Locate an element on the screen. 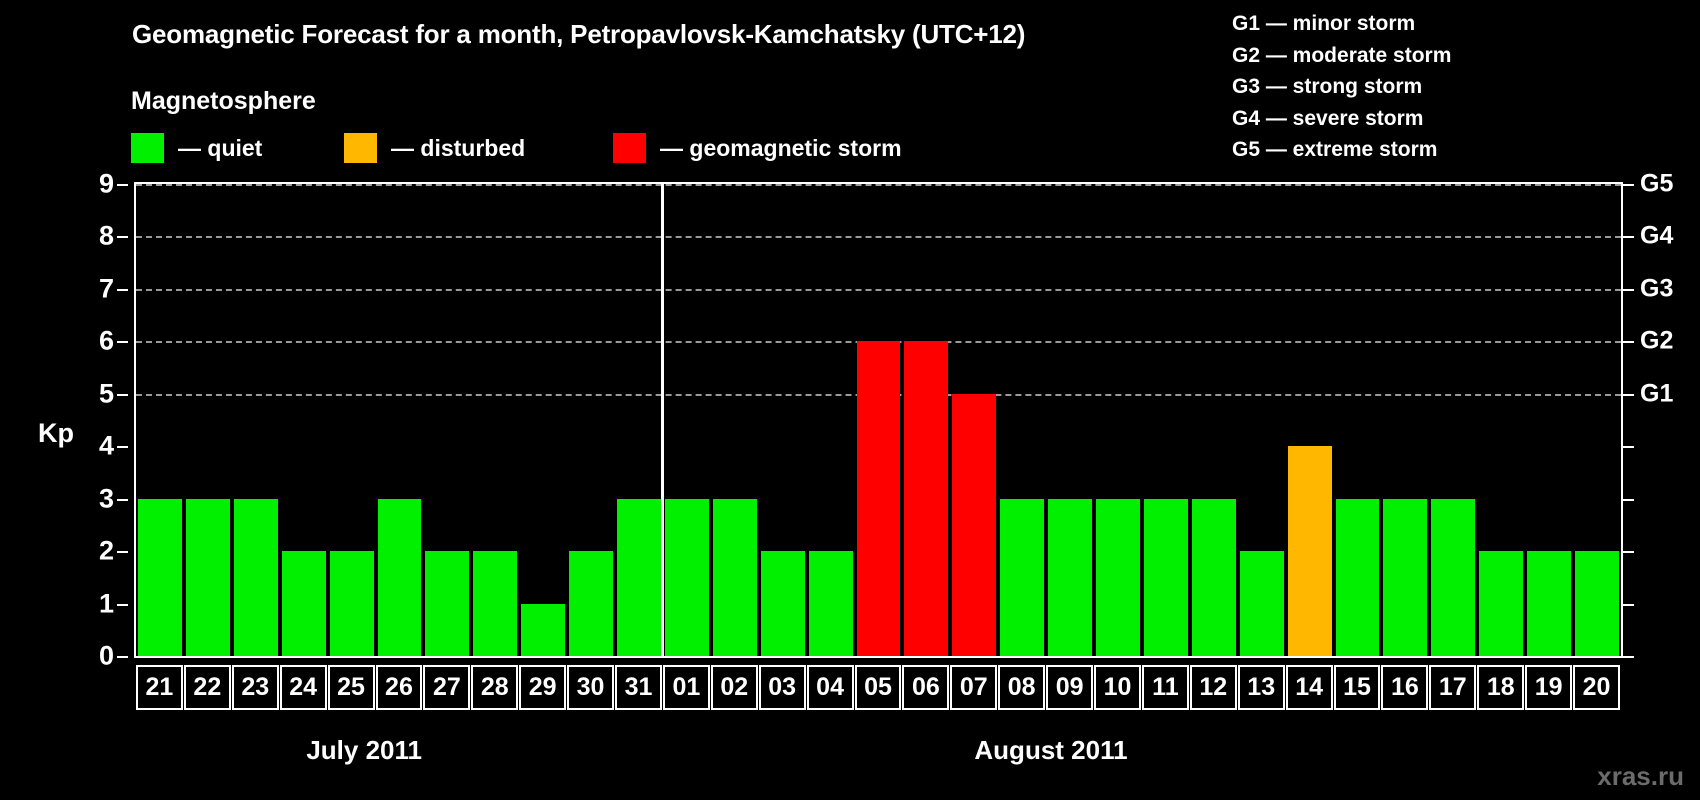  day-label-23: 23 is located at coordinates (255, 687).